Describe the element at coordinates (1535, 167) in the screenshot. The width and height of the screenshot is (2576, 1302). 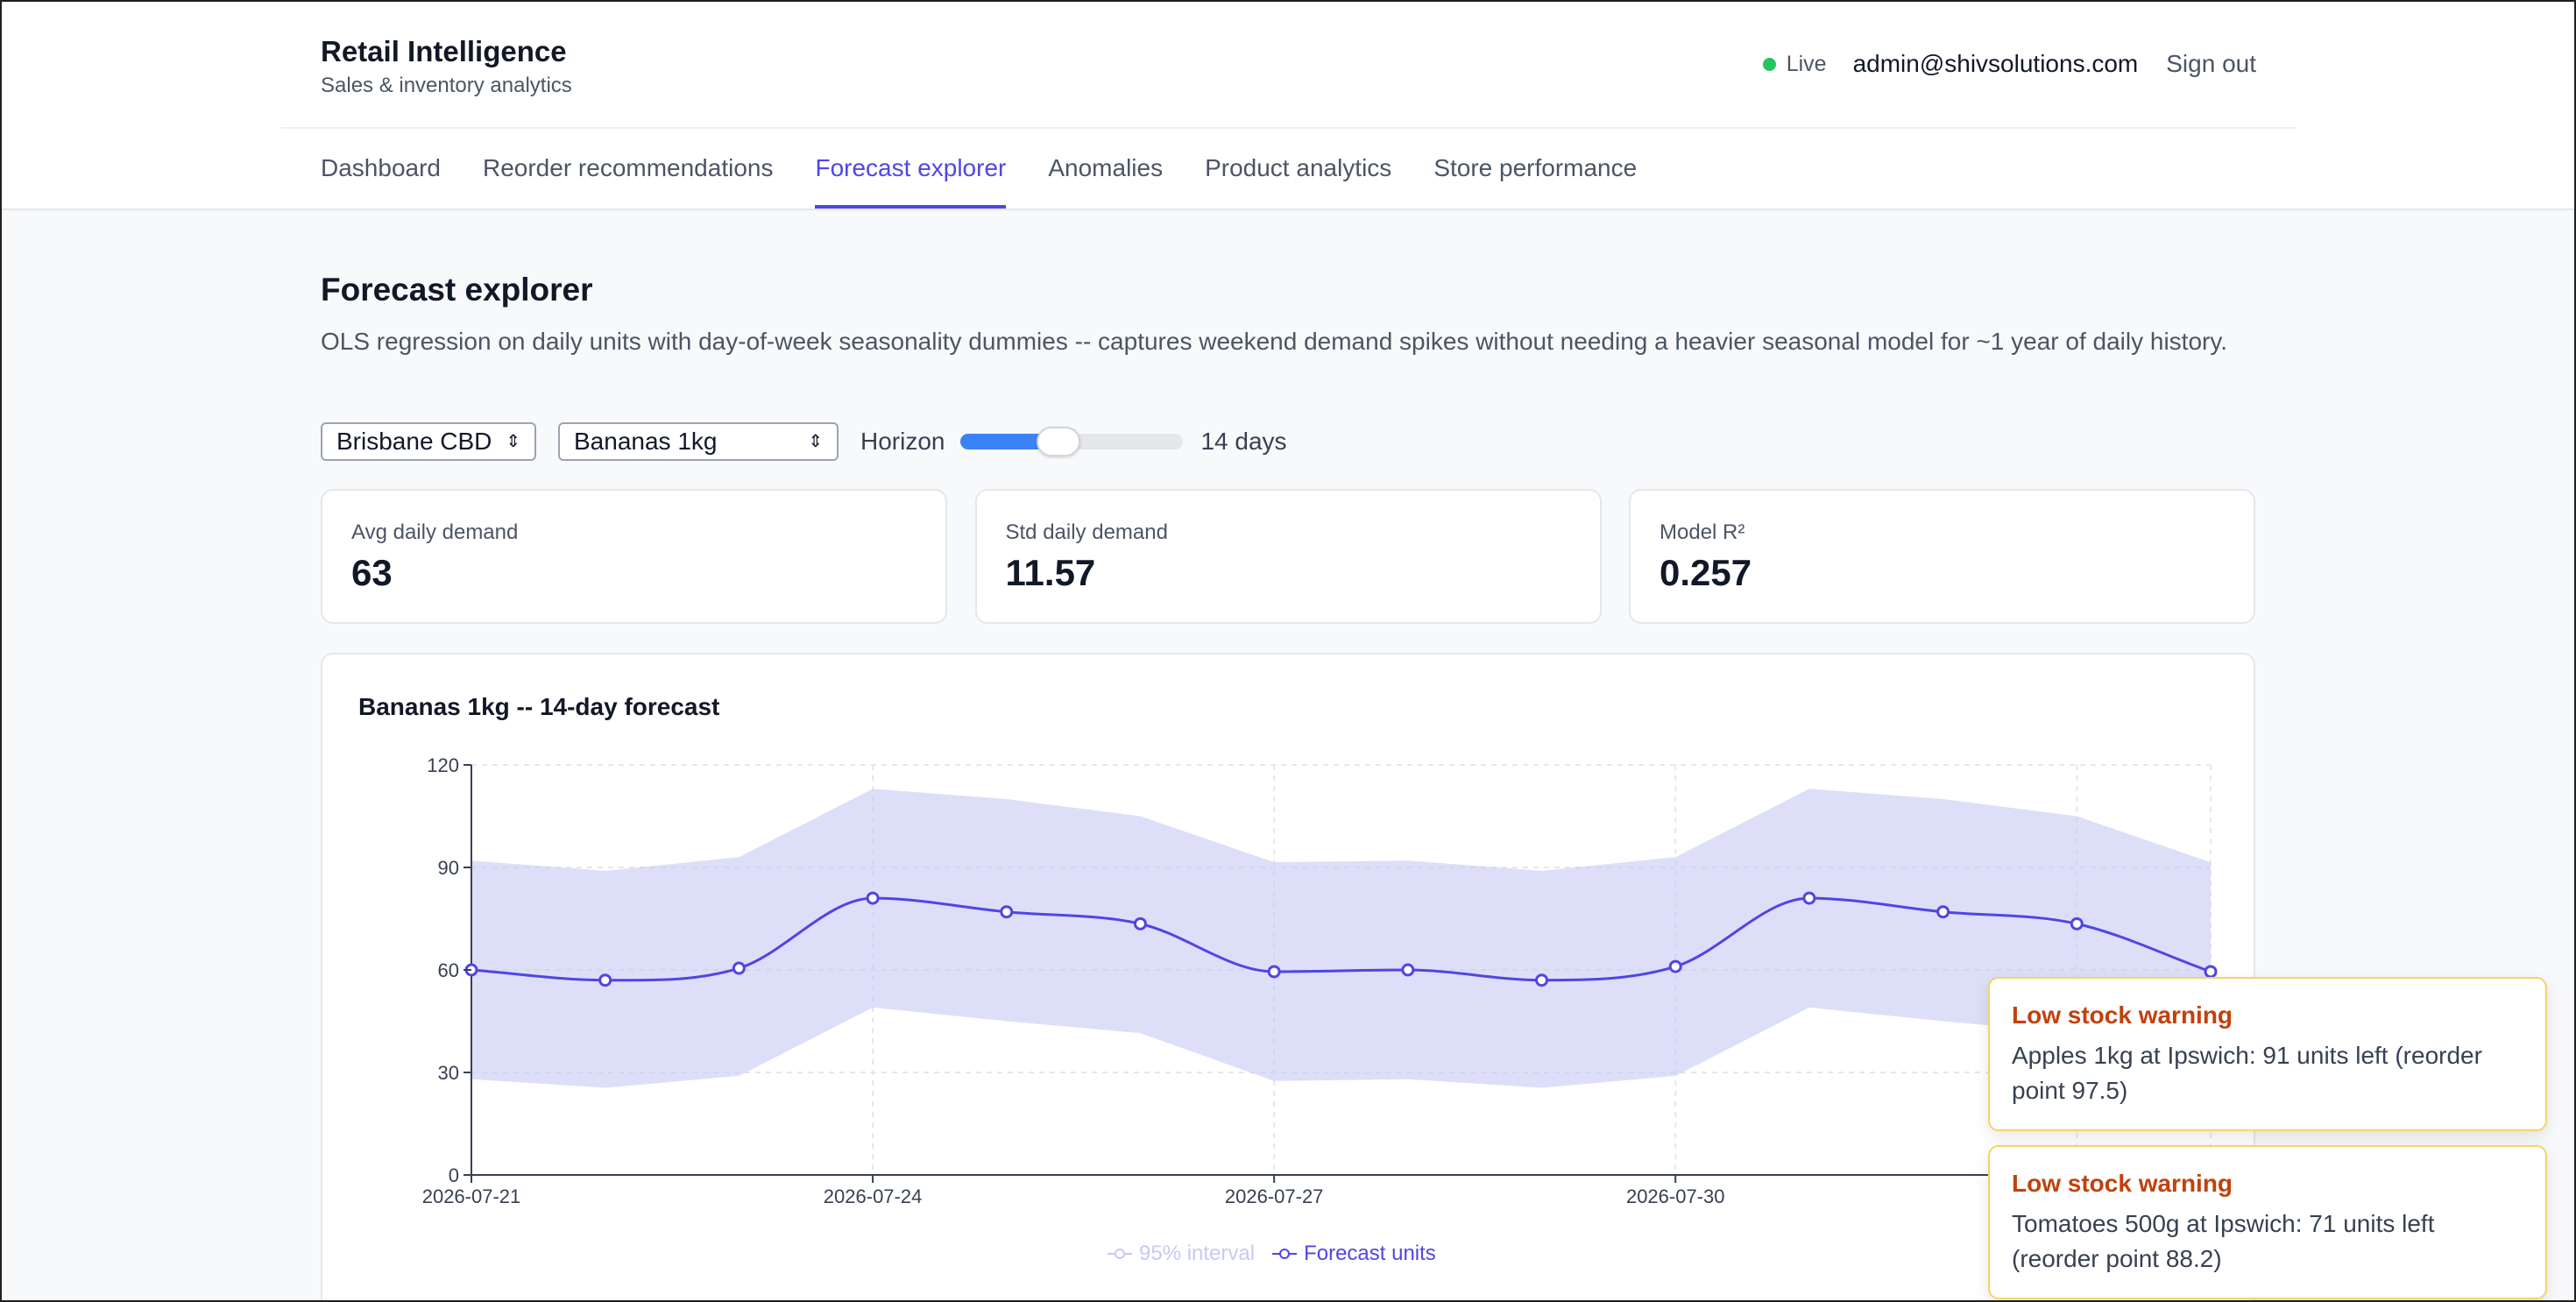
I see `tab-store-performance: Store performance` at that location.